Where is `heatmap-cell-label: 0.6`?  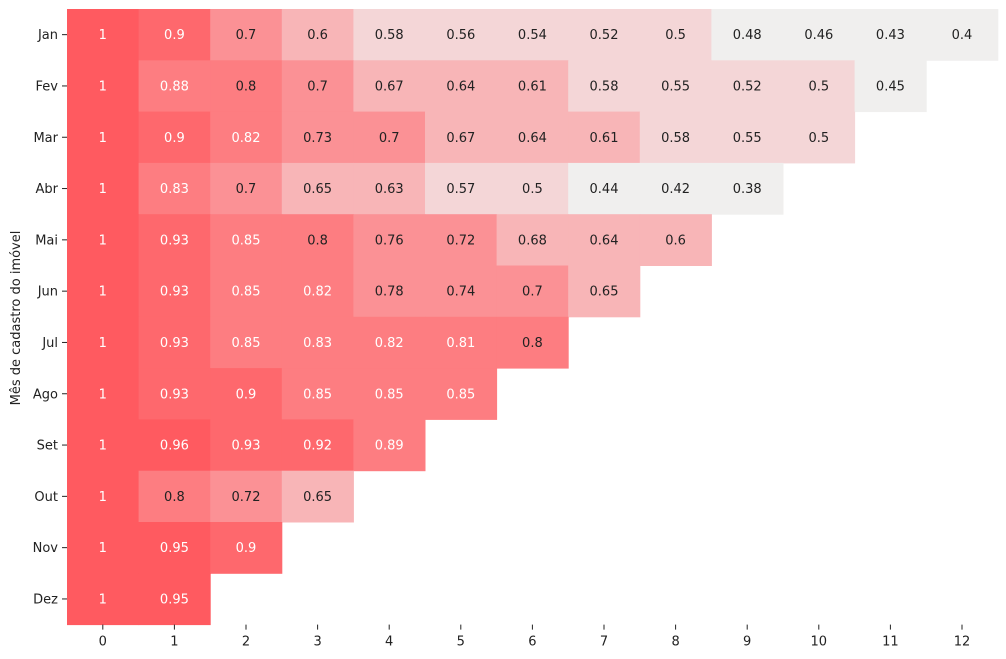
heatmap-cell-label: 0.6 is located at coordinates (675, 240).